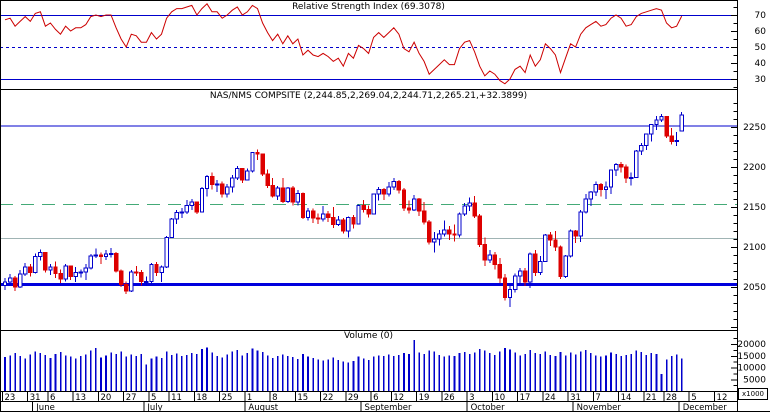 Image resolution: width=770 pixels, height=412 pixels. Describe the element at coordinates (525, 398) in the screenshot. I see `svg-text: 17` at that location.